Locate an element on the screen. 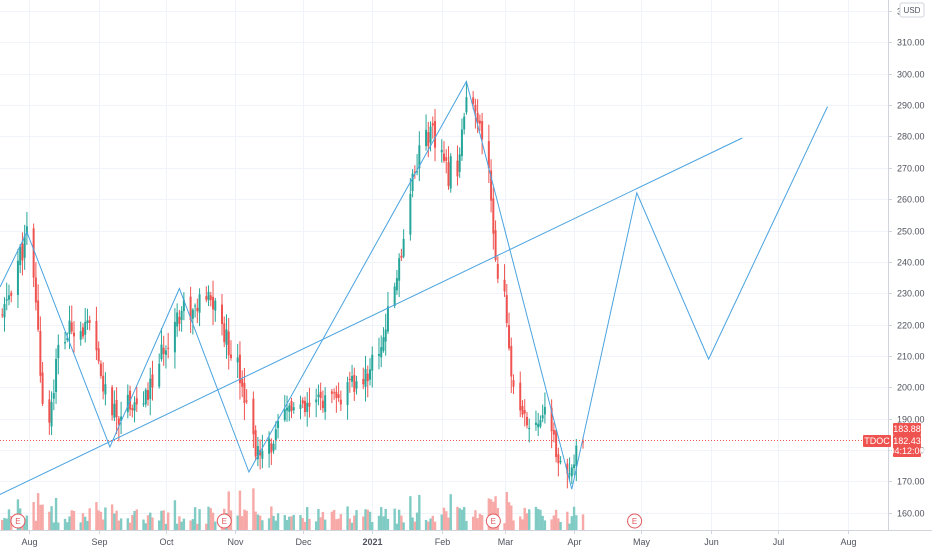 Image resolution: width=932 pixels, height=550 pixels. y-tick-label: 190.00 is located at coordinates (911, 420).